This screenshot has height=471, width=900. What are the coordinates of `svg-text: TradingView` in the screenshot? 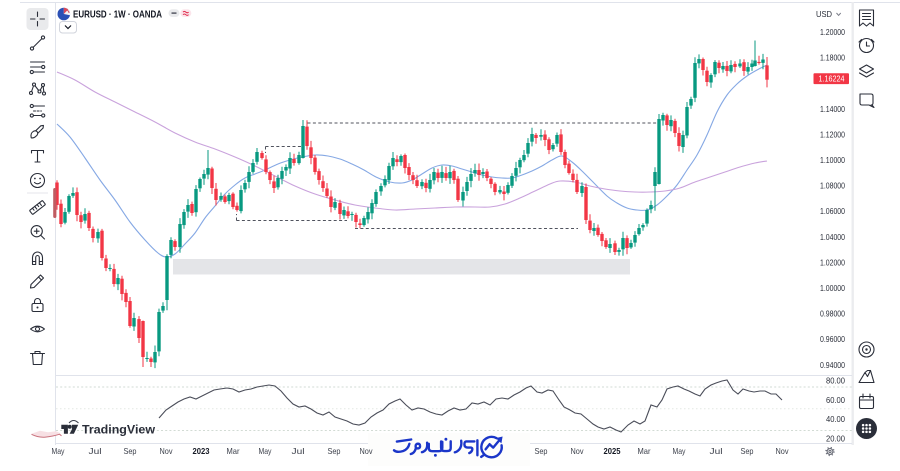 It's located at (118, 430).